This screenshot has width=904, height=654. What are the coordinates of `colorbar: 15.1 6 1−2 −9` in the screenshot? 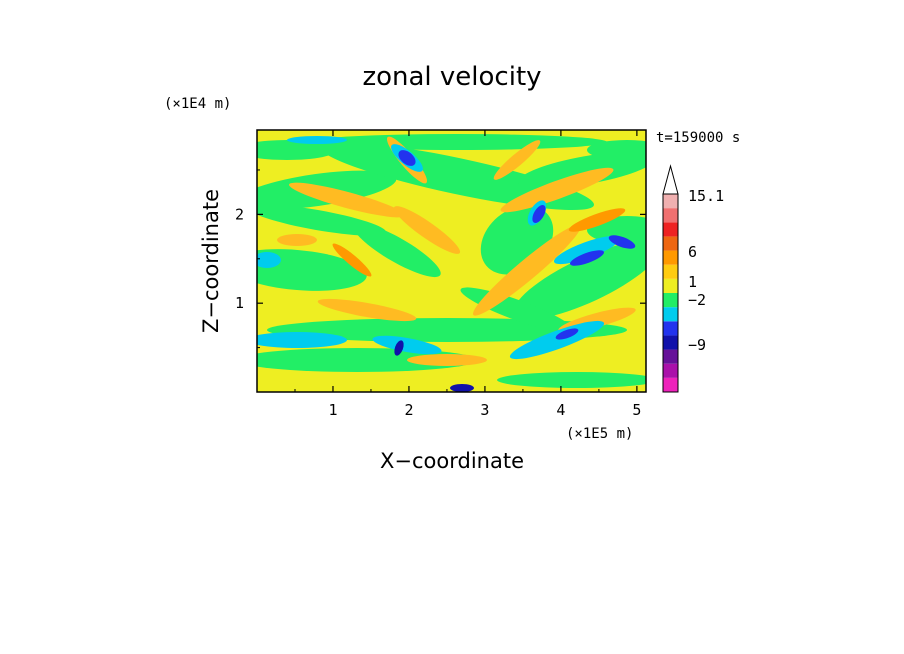 It's located at (693, 278).